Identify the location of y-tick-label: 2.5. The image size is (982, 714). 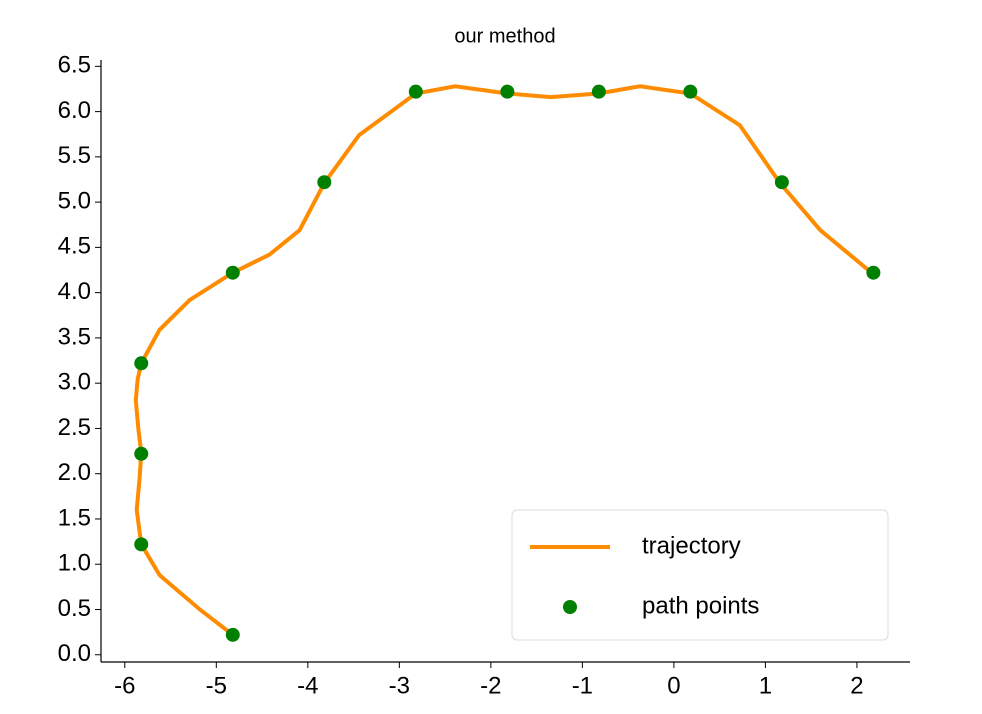
(74, 427).